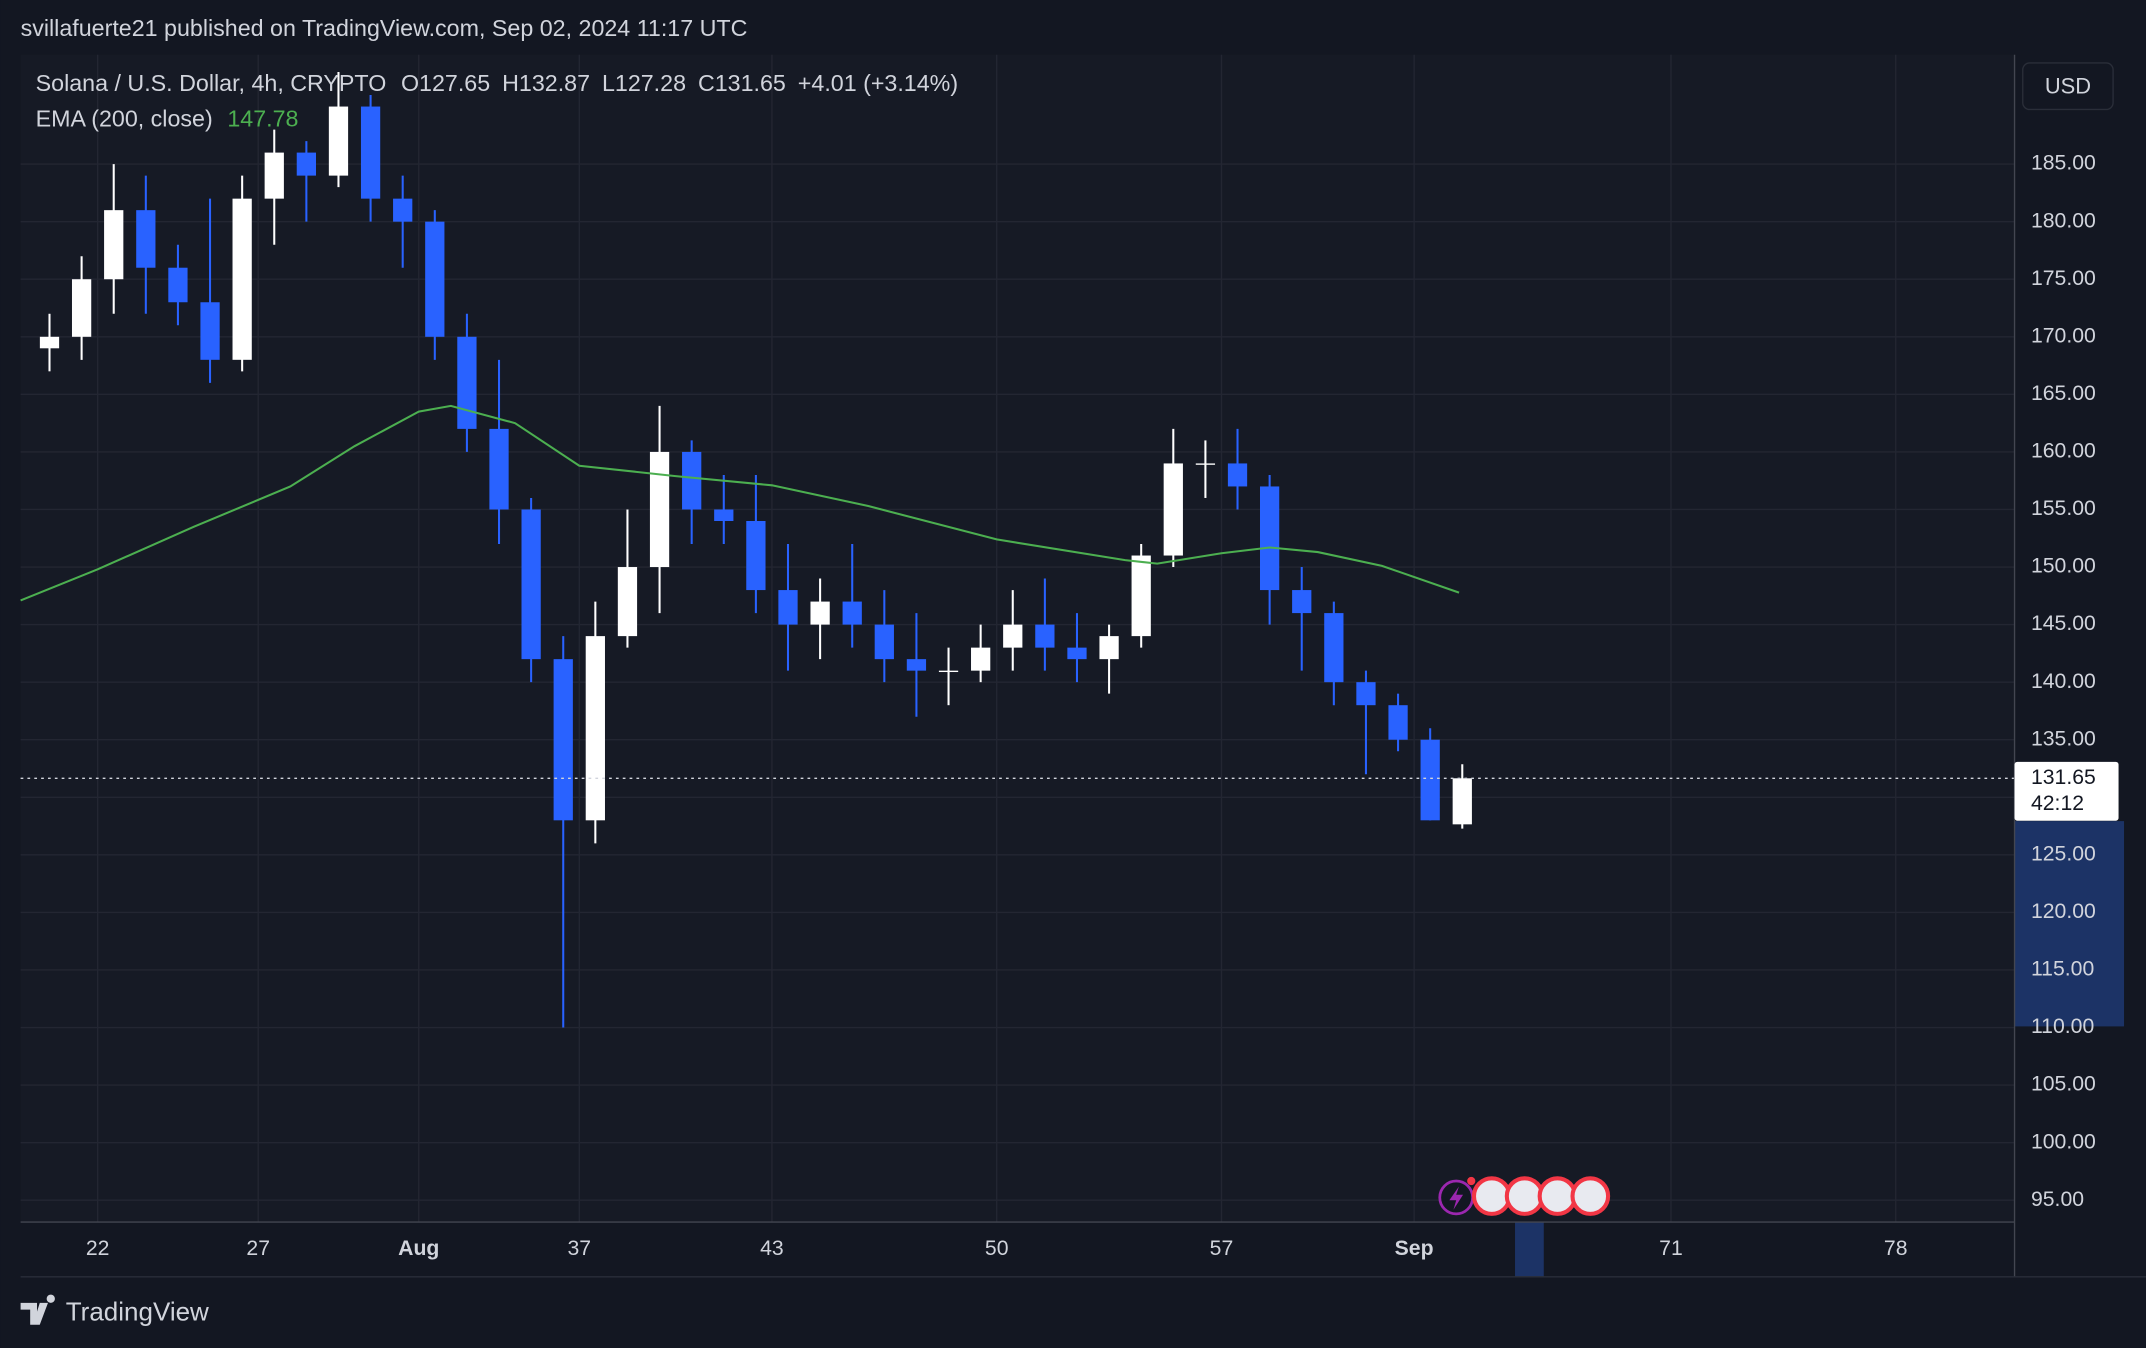 This screenshot has height=1348, width=2146. I want to click on countdown-label: 42:12, so click(2057, 803).